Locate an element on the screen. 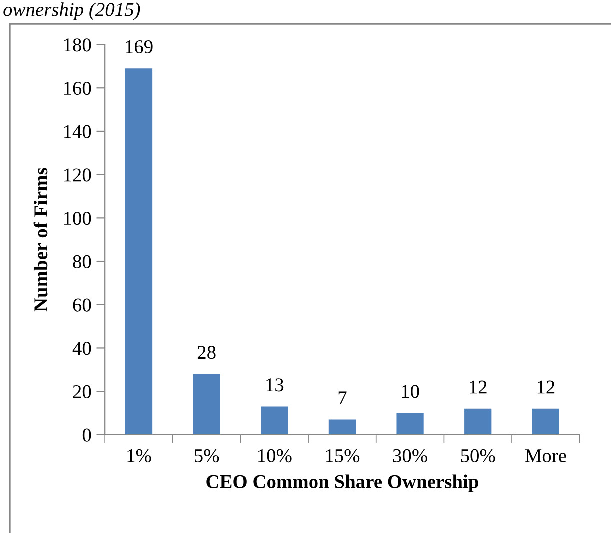  x-tick-label: 1% is located at coordinates (140, 456).